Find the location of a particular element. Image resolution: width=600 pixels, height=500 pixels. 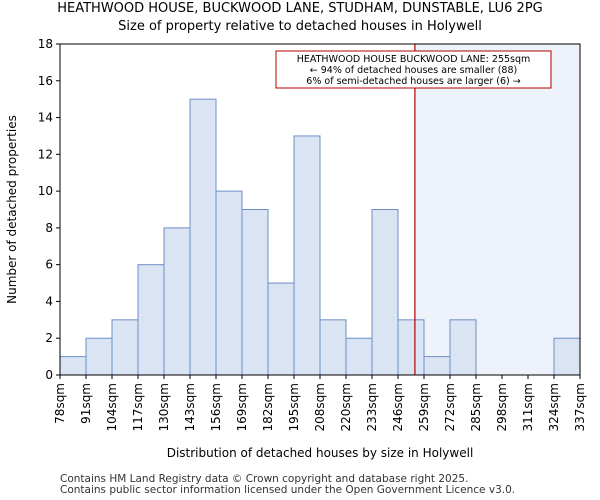

y-tick-label: 4 is located at coordinates (49, 301).